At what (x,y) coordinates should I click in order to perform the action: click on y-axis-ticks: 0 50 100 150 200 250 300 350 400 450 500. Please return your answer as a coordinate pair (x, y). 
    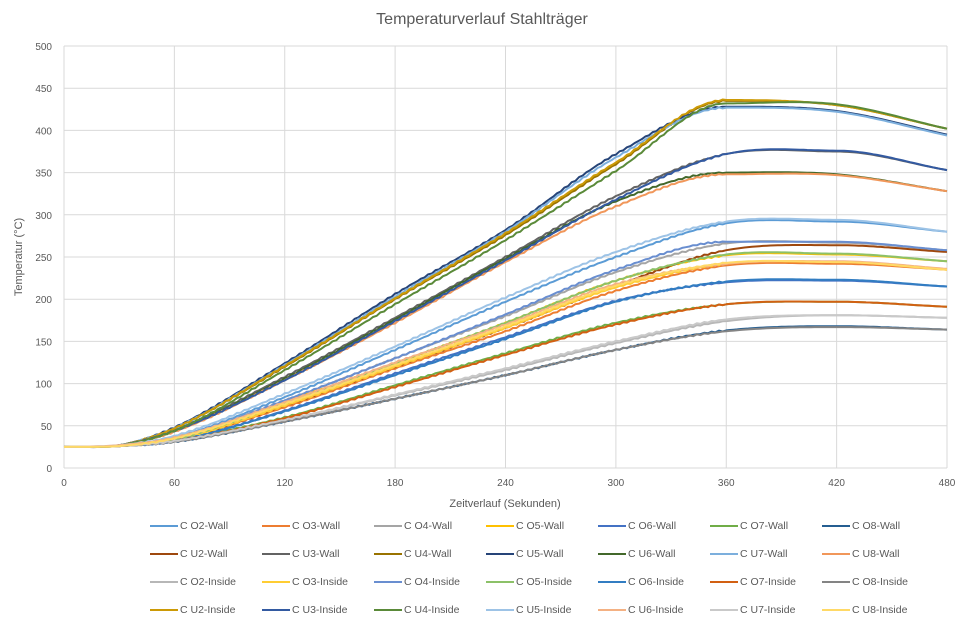
    Looking at the image, I should click on (43, 258).